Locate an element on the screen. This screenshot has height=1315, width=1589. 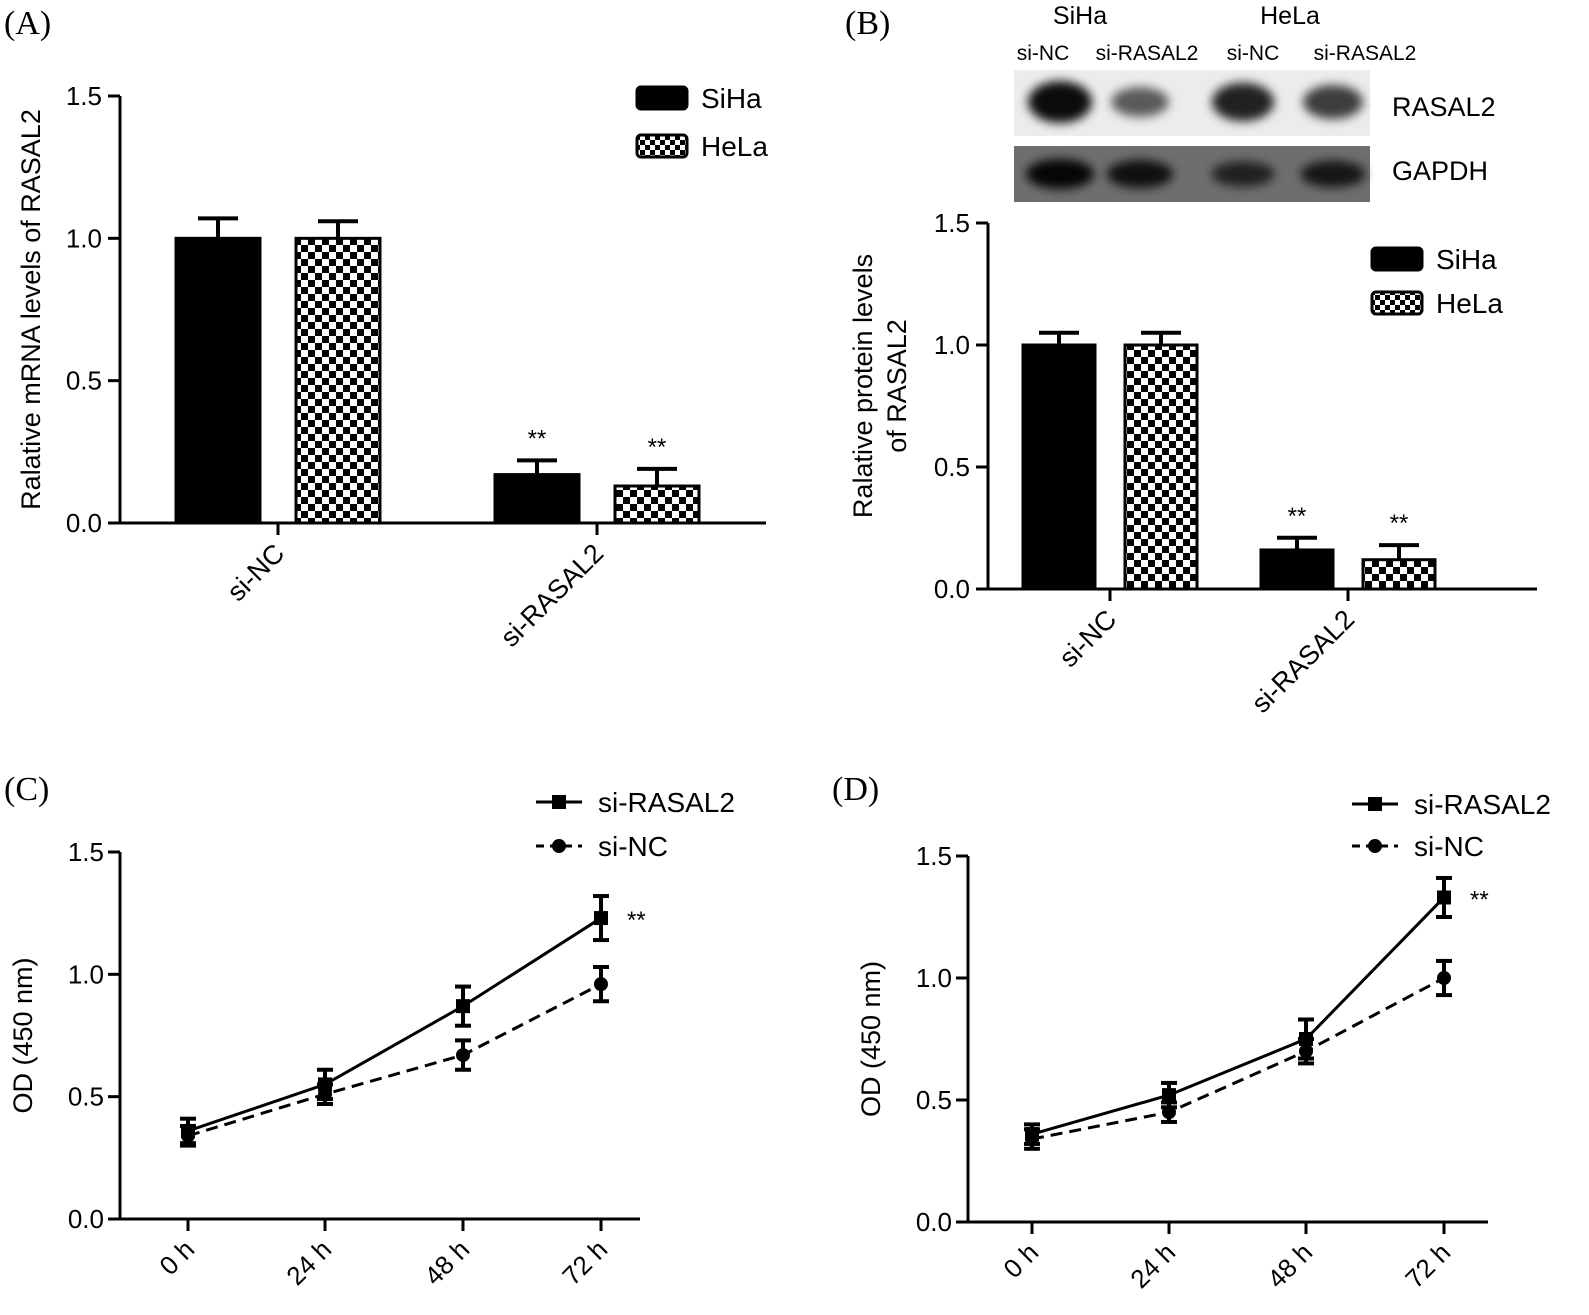
series-line-si-RASAL2 is located at coordinates (394, 1024).